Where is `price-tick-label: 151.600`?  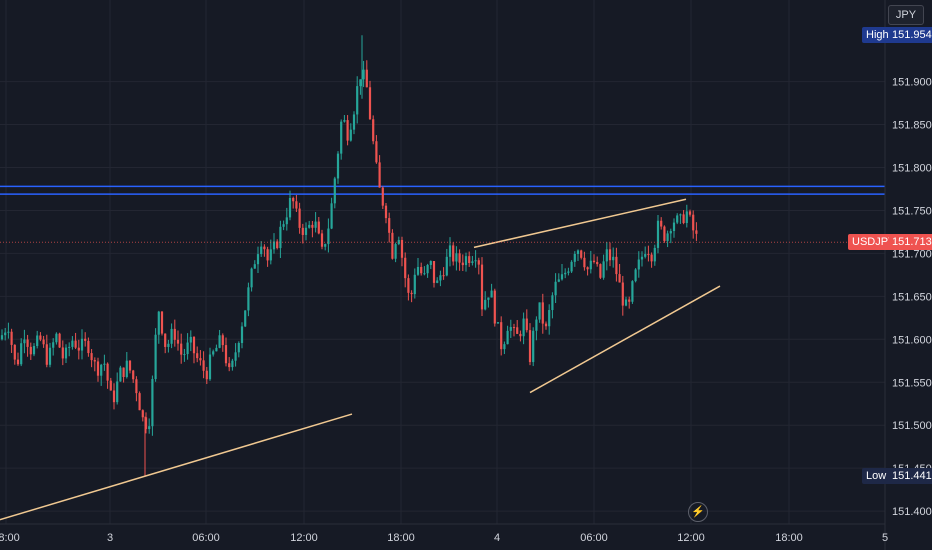 price-tick-label: 151.600 is located at coordinates (912, 340).